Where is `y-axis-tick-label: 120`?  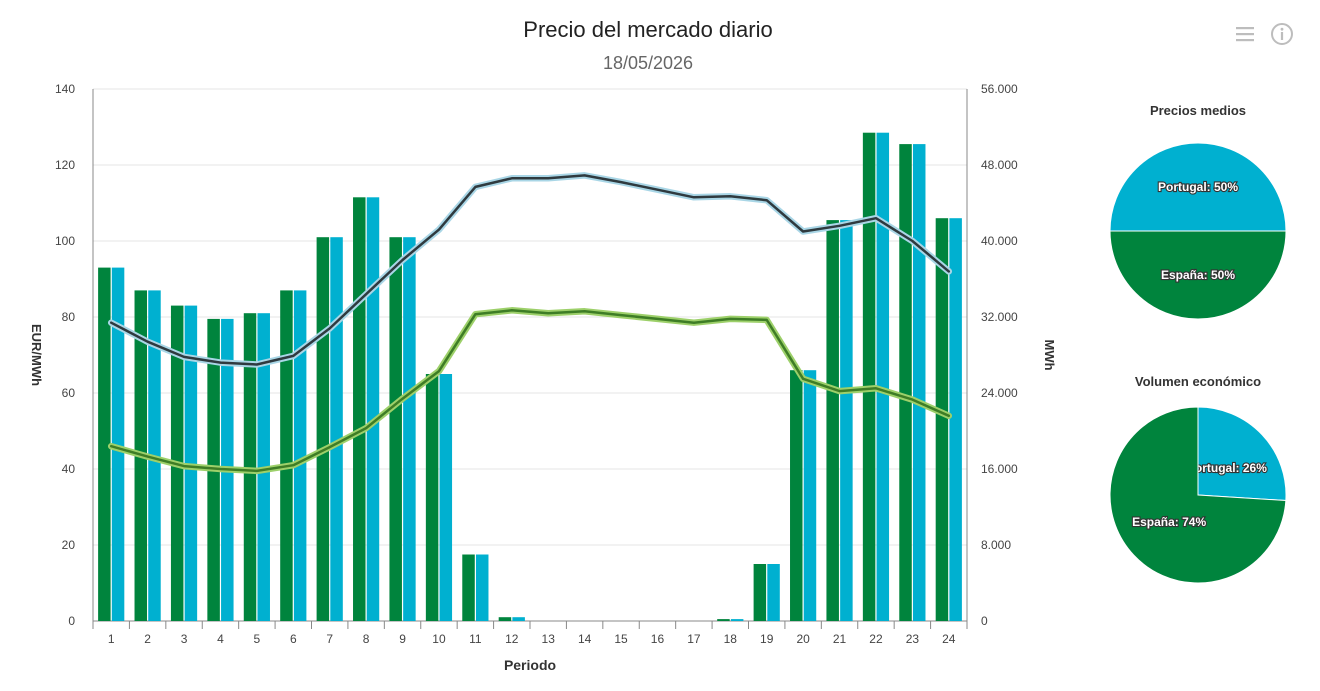
y-axis-tick-label: 120 is located at coordinates (65, 165).